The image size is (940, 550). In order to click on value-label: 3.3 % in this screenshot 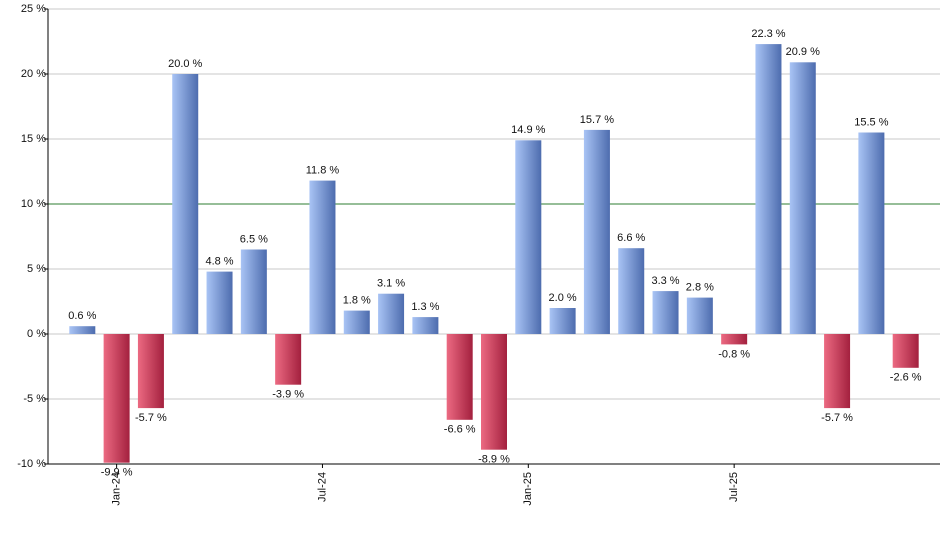, I will do `click(665, 281)`.